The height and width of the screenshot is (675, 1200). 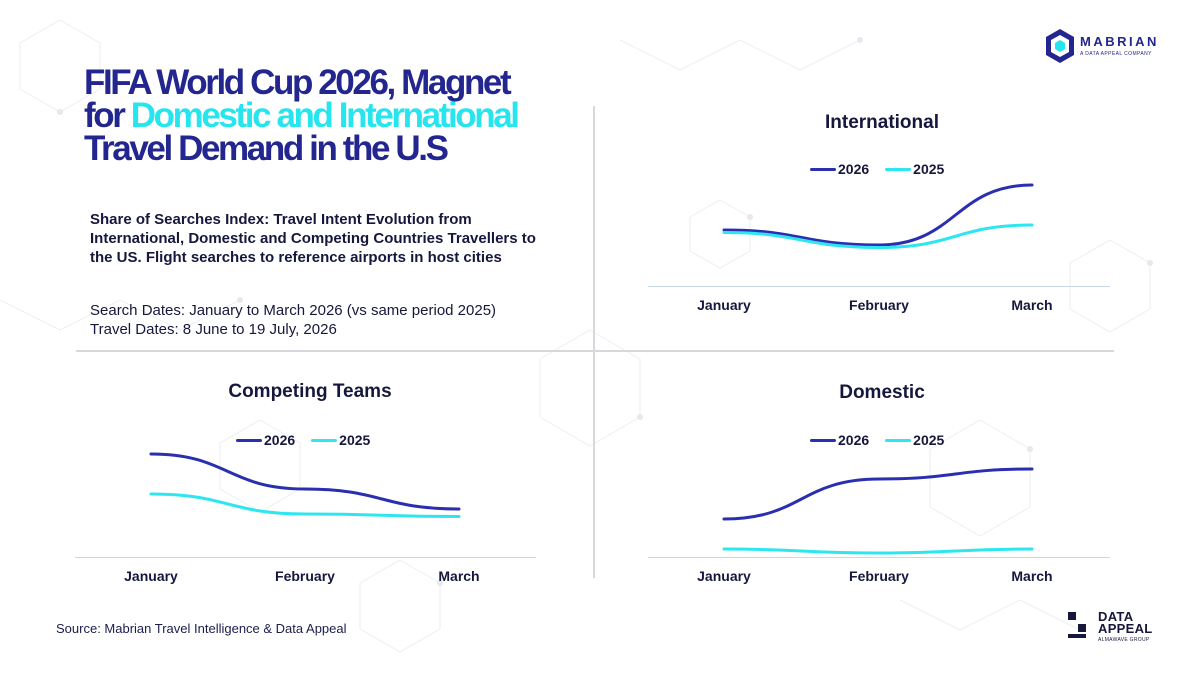 What do you see at coordinates (303, 440) in the screenshot?
I see `legend-competing-teams: 2026 2025` at bounding box center [303, 440].